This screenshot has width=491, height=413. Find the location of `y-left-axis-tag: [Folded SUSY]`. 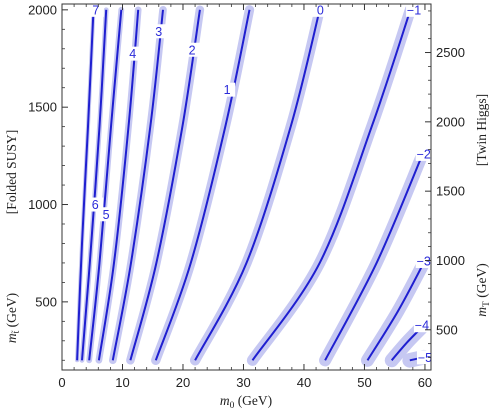

y-left-axis-tag: [Folded SUSY] is located at coordinates (11, 172).